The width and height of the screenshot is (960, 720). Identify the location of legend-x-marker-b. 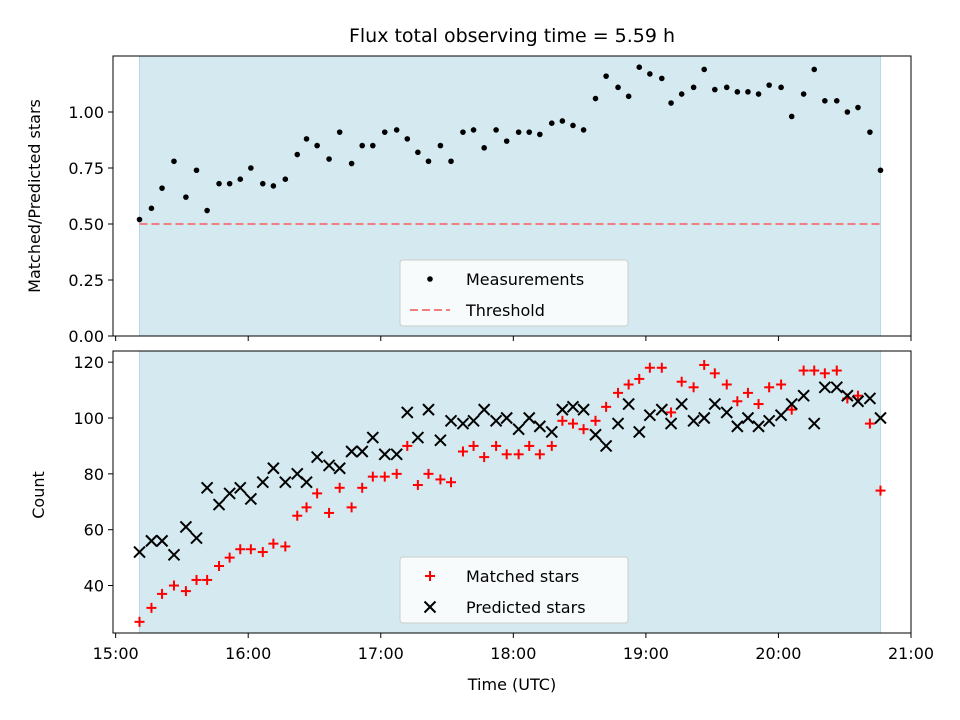
(430, 607).